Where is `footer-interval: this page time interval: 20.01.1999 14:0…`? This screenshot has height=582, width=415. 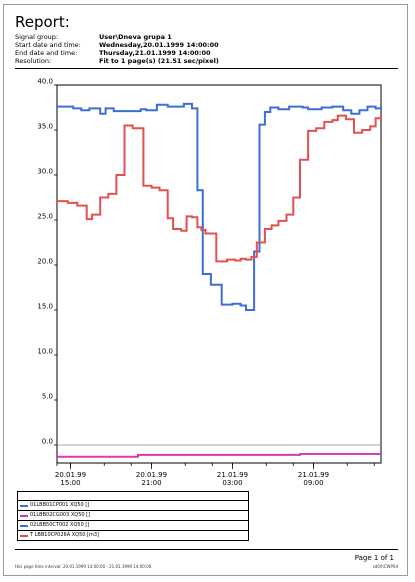 footer-interval: this page time interval: 20.01.1999 14:0… is located at coordinates (83, 566).